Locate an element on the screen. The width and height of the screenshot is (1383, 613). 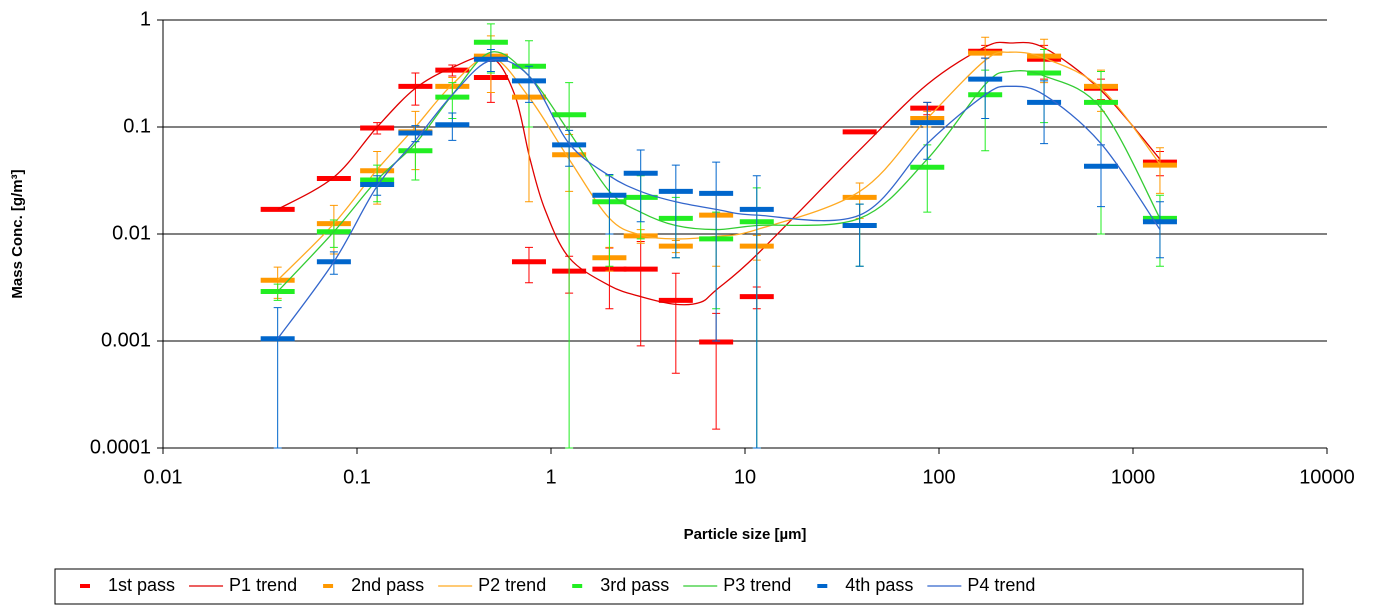
y-tick-label: 1 is located at coordinates (145, 19).